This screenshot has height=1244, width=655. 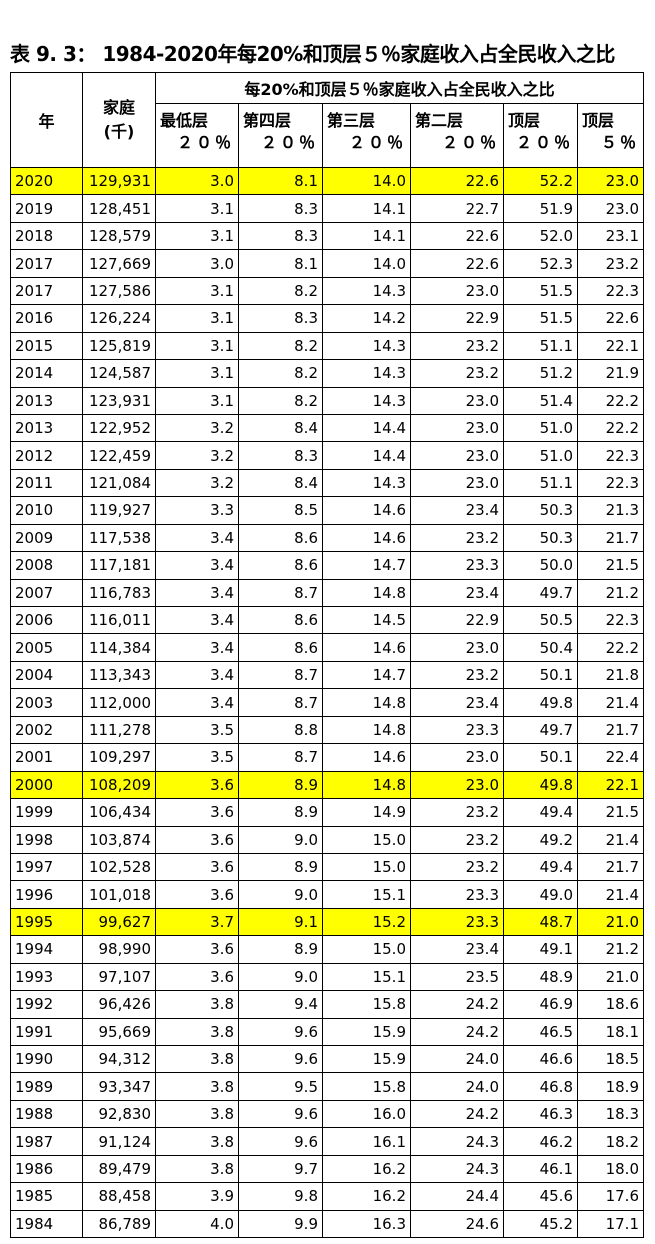 I want to click on share-cell: 14.6, so click(x=366, y=647).